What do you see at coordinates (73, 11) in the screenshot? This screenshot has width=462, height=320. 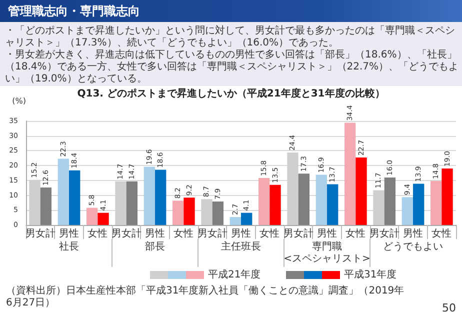 I see `chart-title: 管理職志向・専門職志向` at bounding box center [73, 11].